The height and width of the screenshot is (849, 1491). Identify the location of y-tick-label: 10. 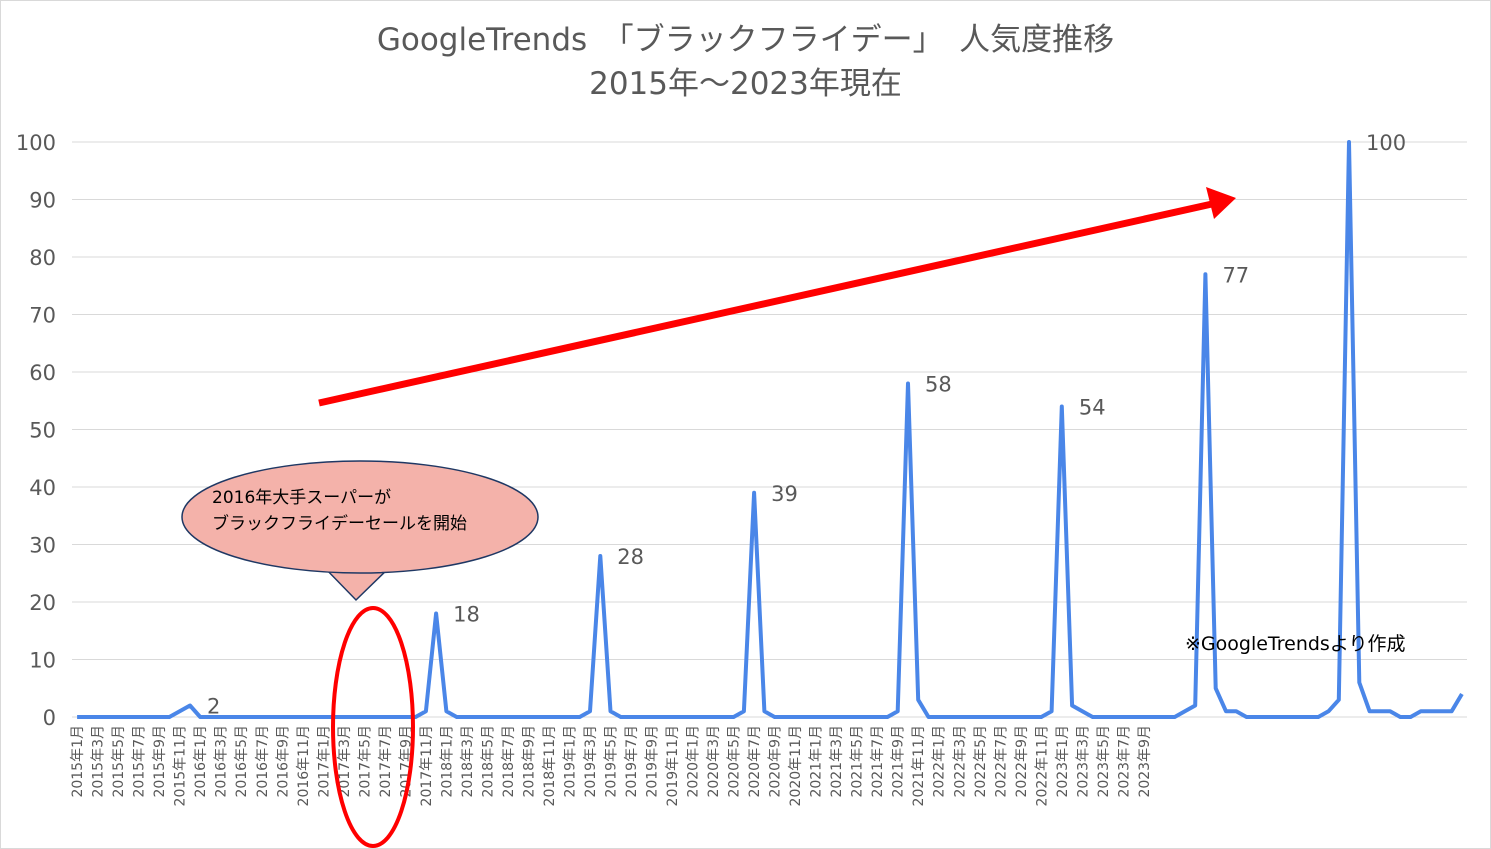
(42, 661).